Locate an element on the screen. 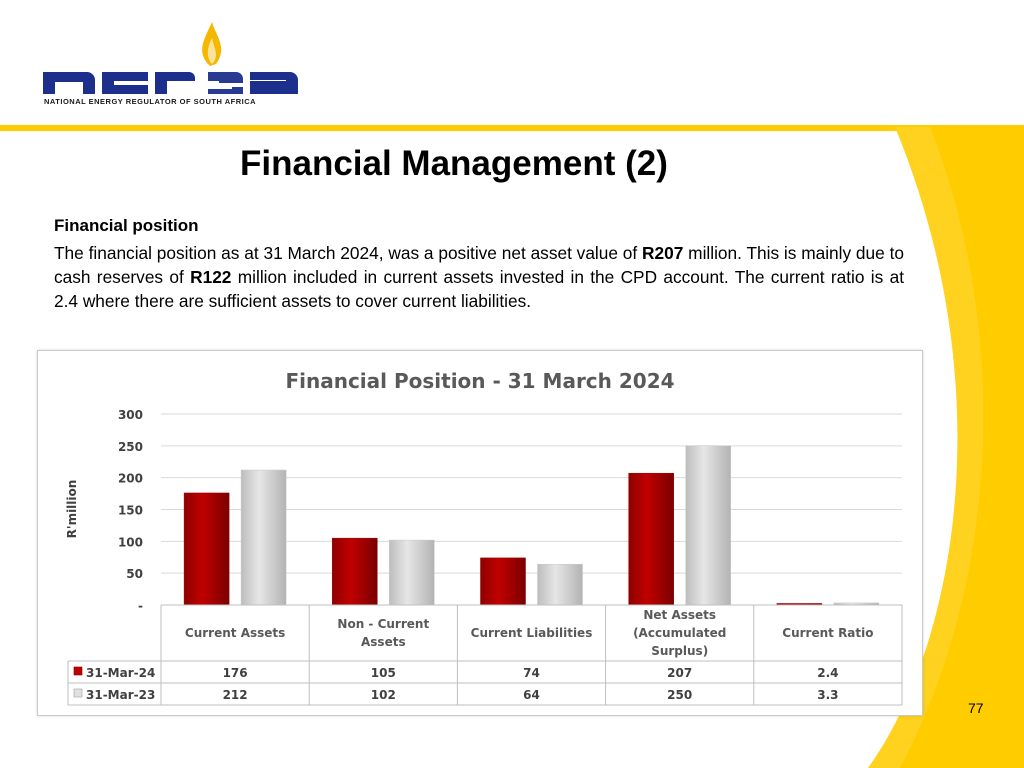  y-axis-label: R'million is located at coordinates (72, 509).